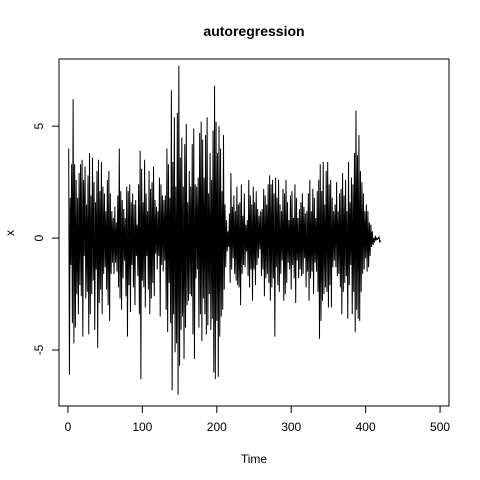 This screenshot has height=480, width=480. What do you see at coordinates (440, 427) in the screenshot?
I see `x-tick-label: 500` at bounding box center [440, 427].